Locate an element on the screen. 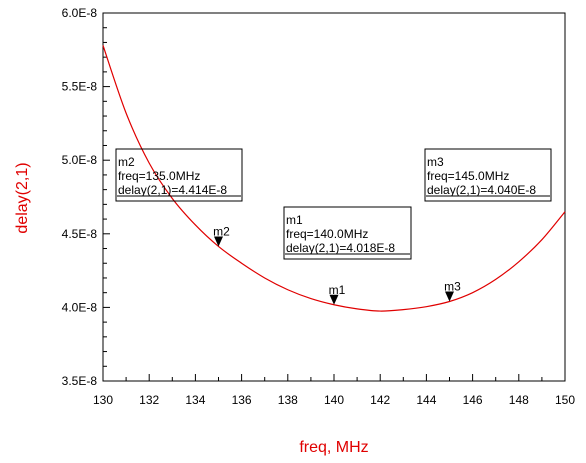 The height and width of the screenshot is (463, 586). readout-m1-line: m1 is located at coordinates (294, 220).